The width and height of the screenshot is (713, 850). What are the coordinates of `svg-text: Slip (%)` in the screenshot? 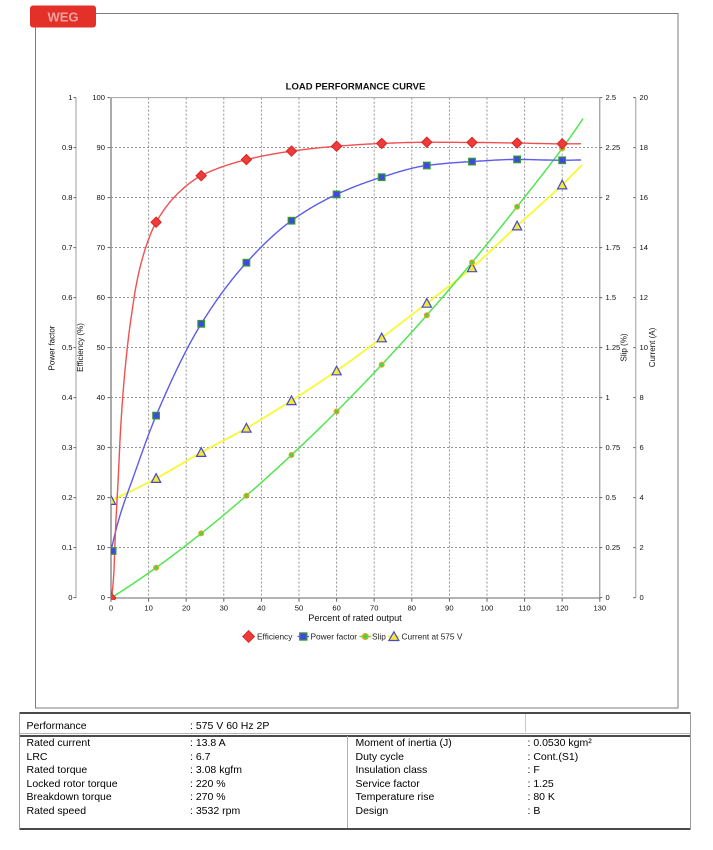 It's located at (624, 347).